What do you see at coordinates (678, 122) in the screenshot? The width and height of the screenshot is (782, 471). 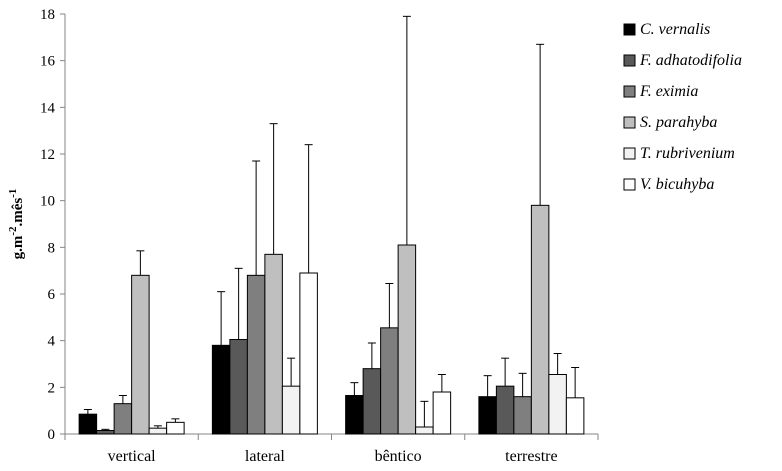 I see `legend-label: S. parahyba` at bounding box center [678, 122].